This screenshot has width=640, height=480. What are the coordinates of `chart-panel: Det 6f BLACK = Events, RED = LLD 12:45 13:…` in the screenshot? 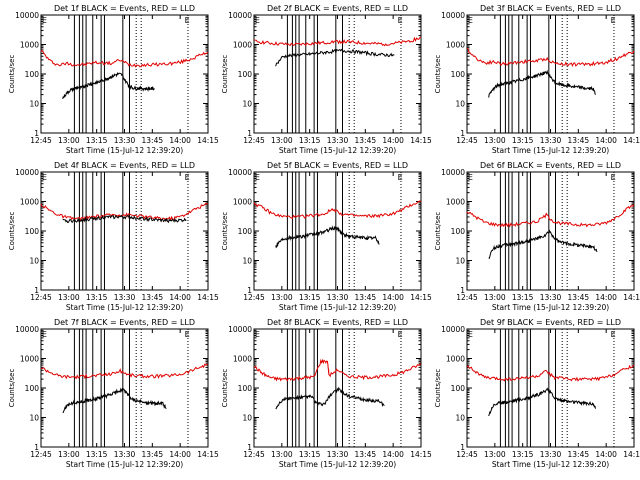 It's located at (537, 236).